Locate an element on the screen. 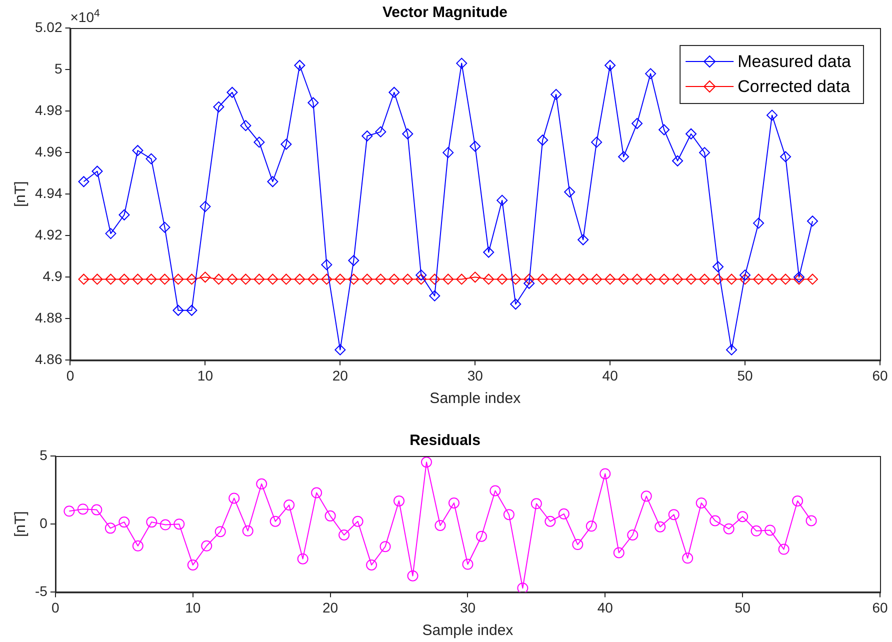  y-tick-label: -5 is located at coordinates (41, 591).